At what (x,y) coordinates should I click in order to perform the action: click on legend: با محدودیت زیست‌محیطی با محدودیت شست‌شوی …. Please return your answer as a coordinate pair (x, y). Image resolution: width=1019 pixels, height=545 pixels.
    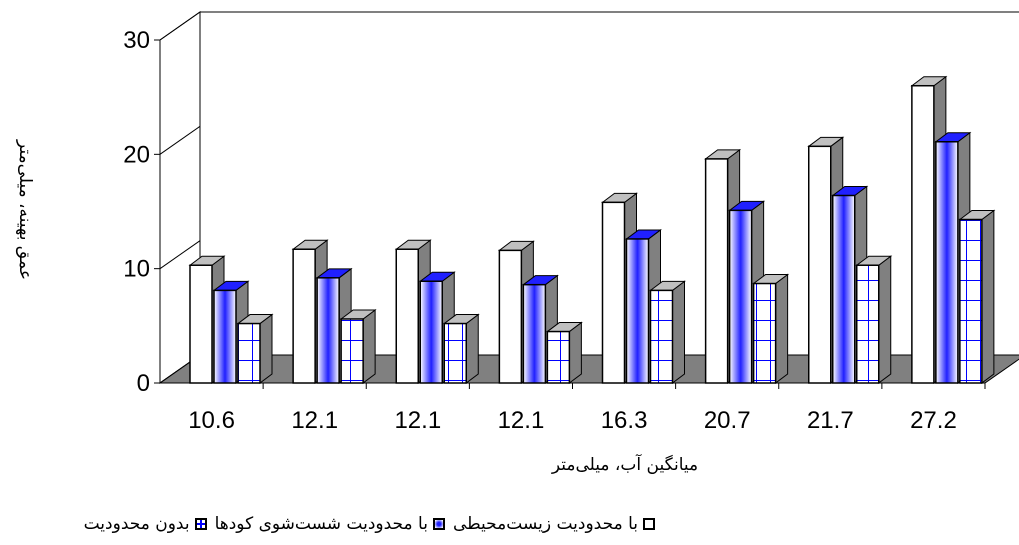
    Looking at the image, I should click on (369, 524).